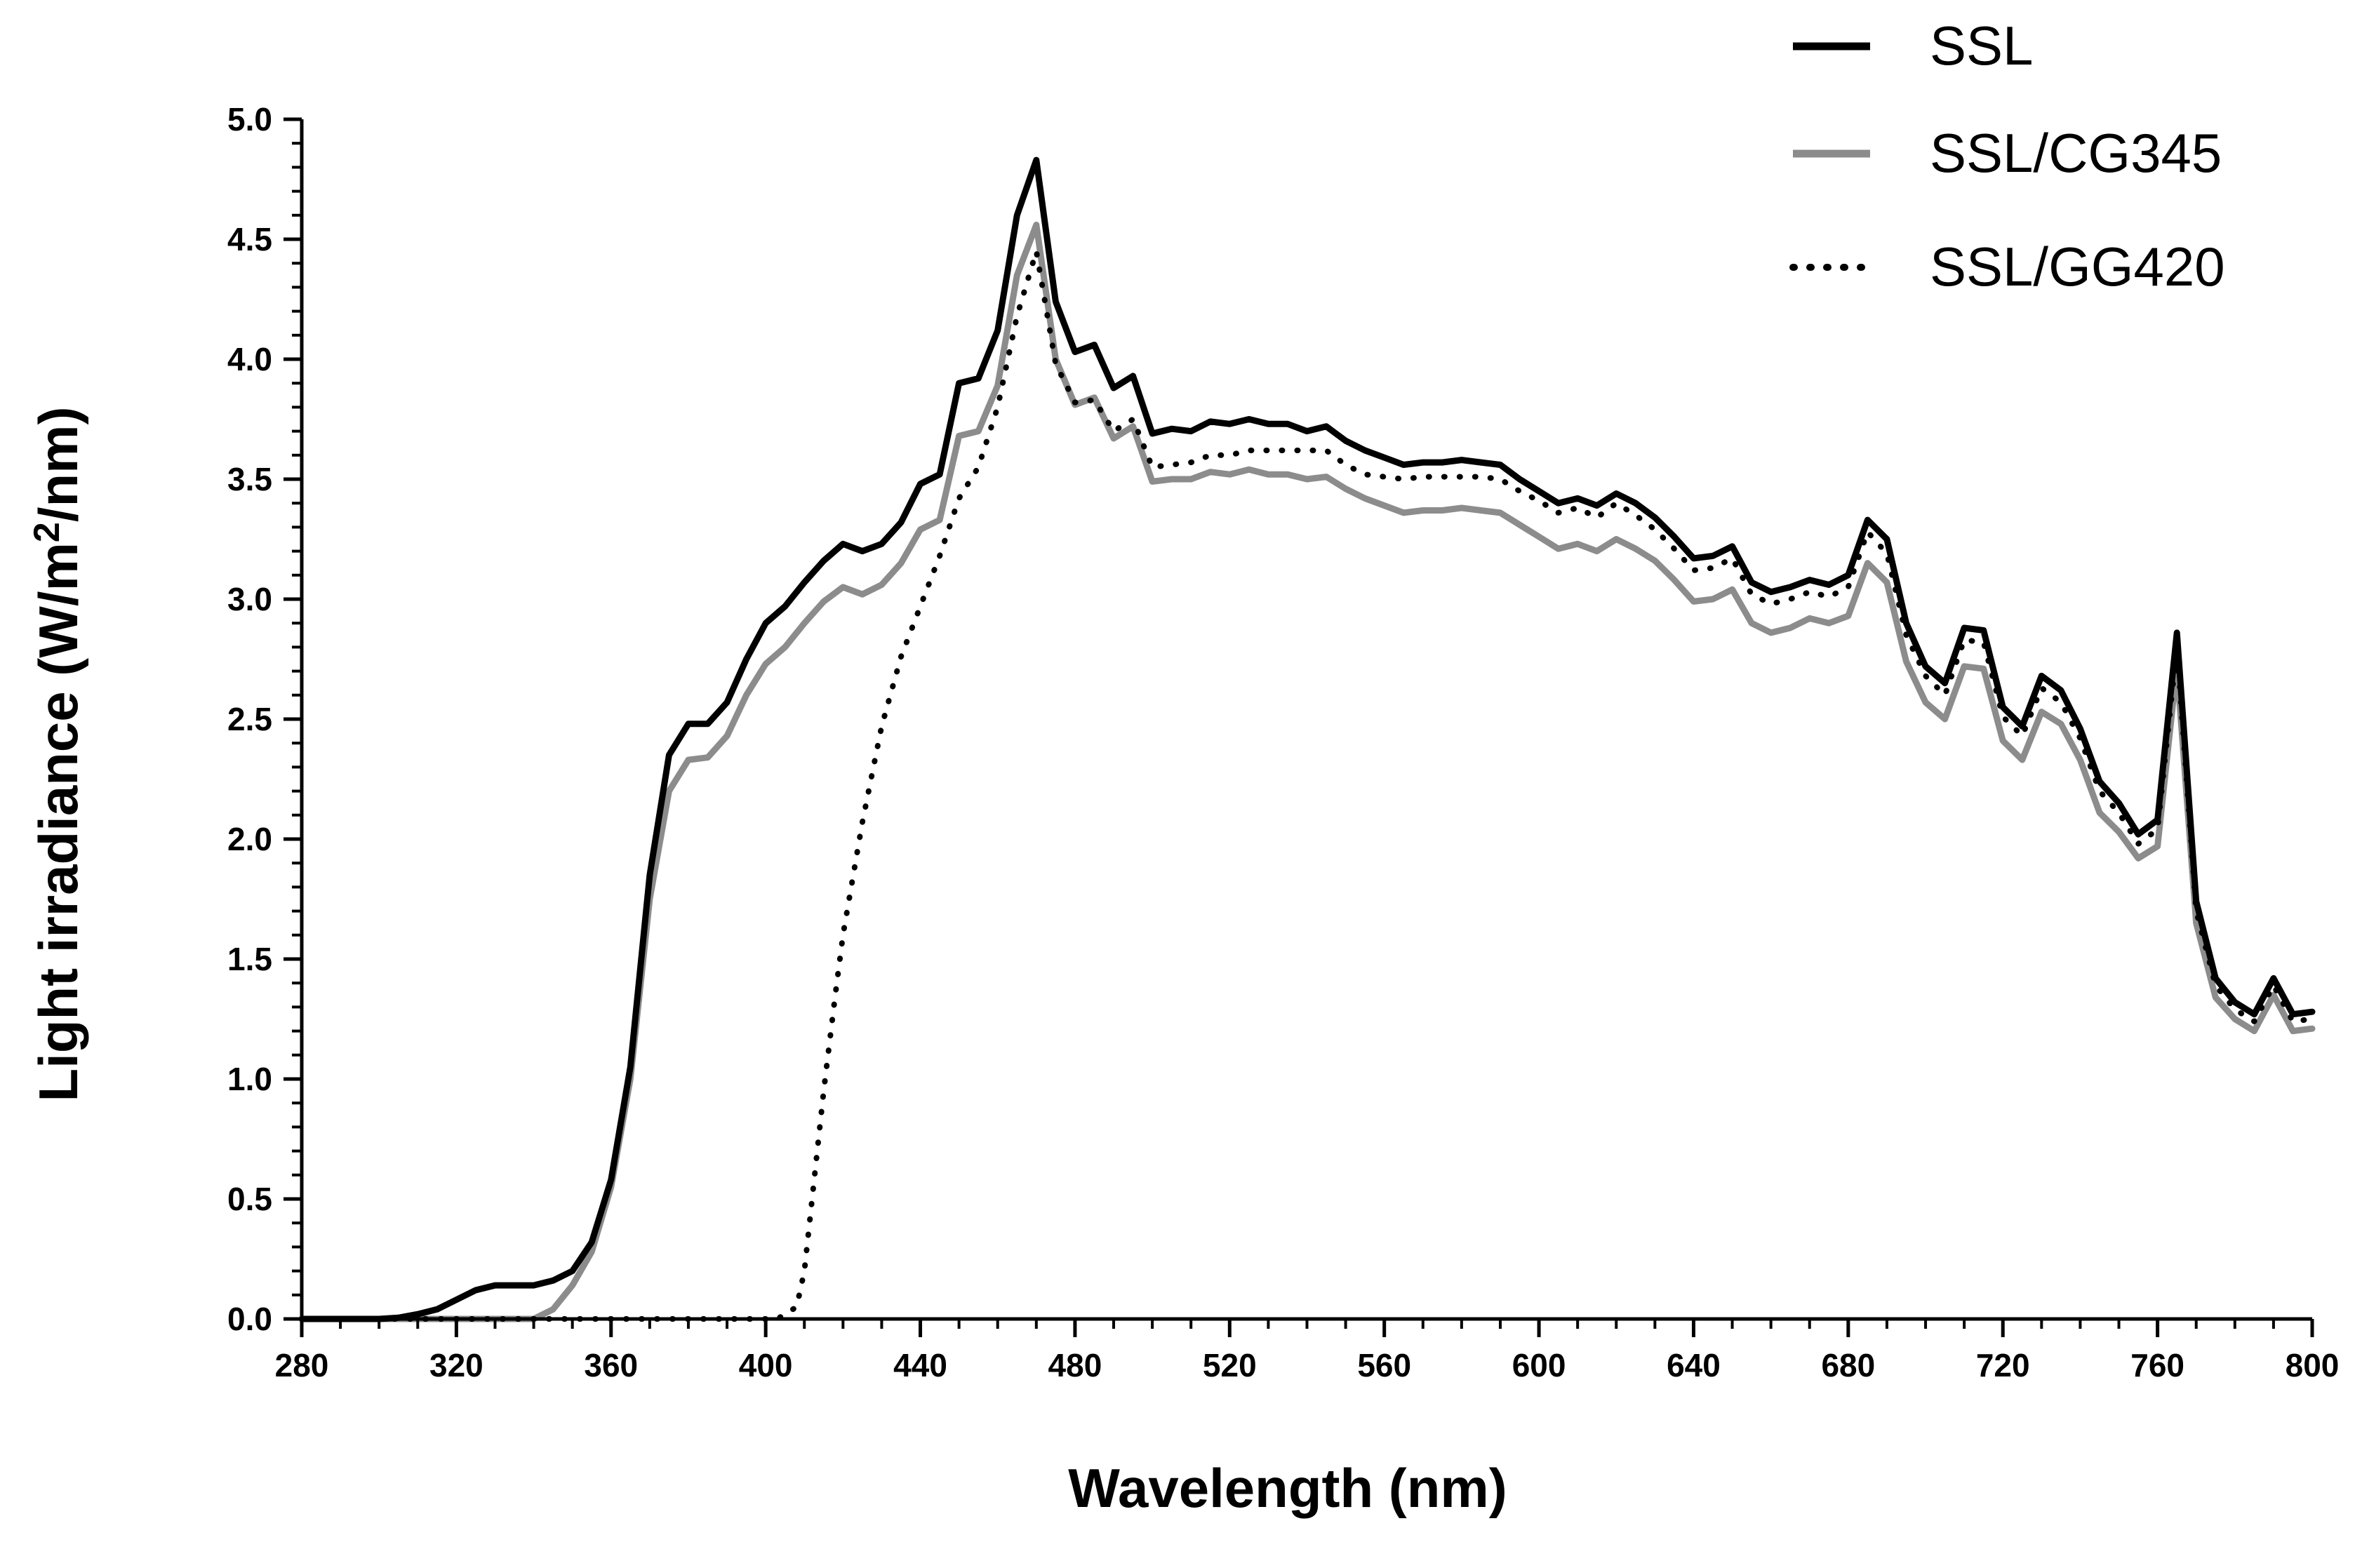 The image size is (2355, 1568). Describe the element at coordinates (249, 719) in the screenshot. I see `y-tick-label: 2.5` at that location.